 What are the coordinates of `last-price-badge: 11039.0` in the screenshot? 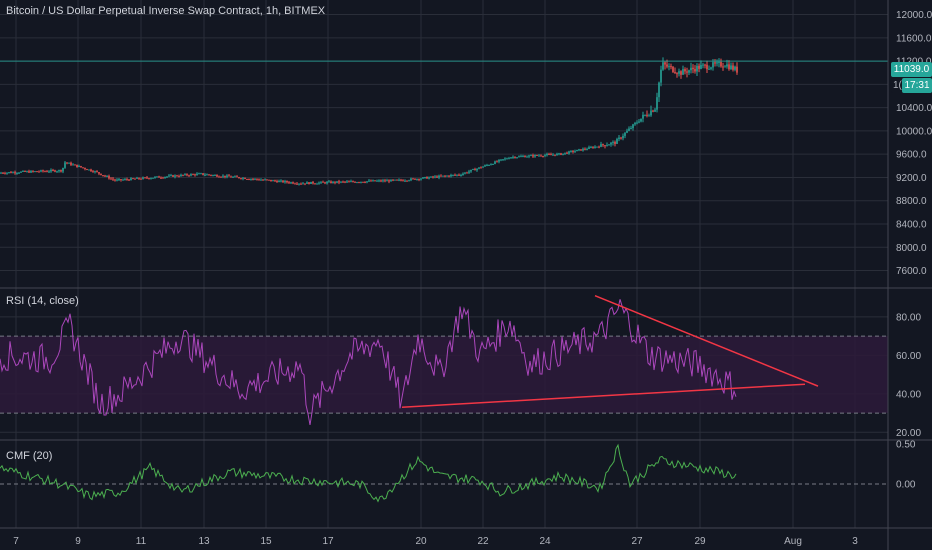 It's located at (911, 69).